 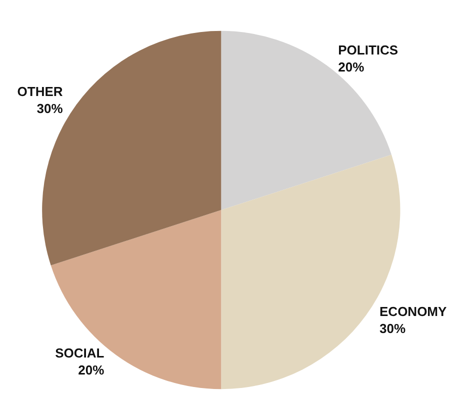 What do you see at coordinates (79, 352) in the screenshot?
I see `slice-label: SOCIAL` at bounding box center [79, 352].